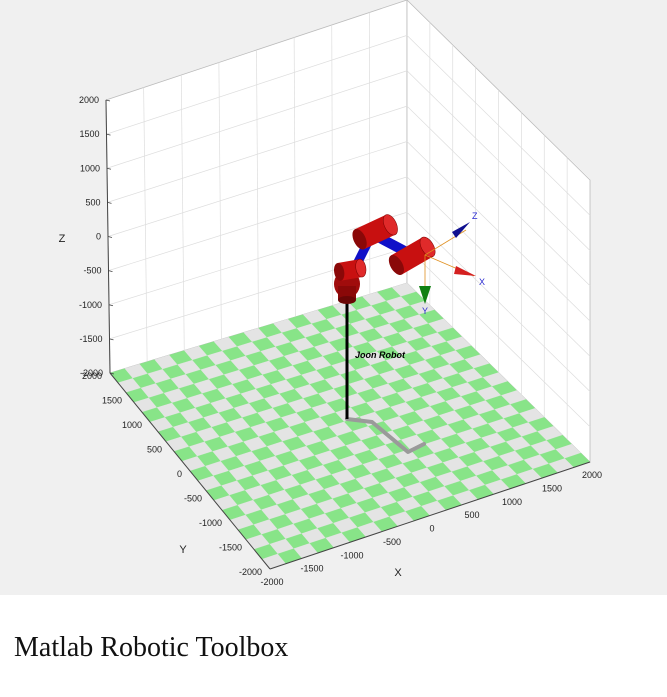 The width and height of the screenshot is (667, 697). I want to click on z-tick-label: 500, so click(92, 202).